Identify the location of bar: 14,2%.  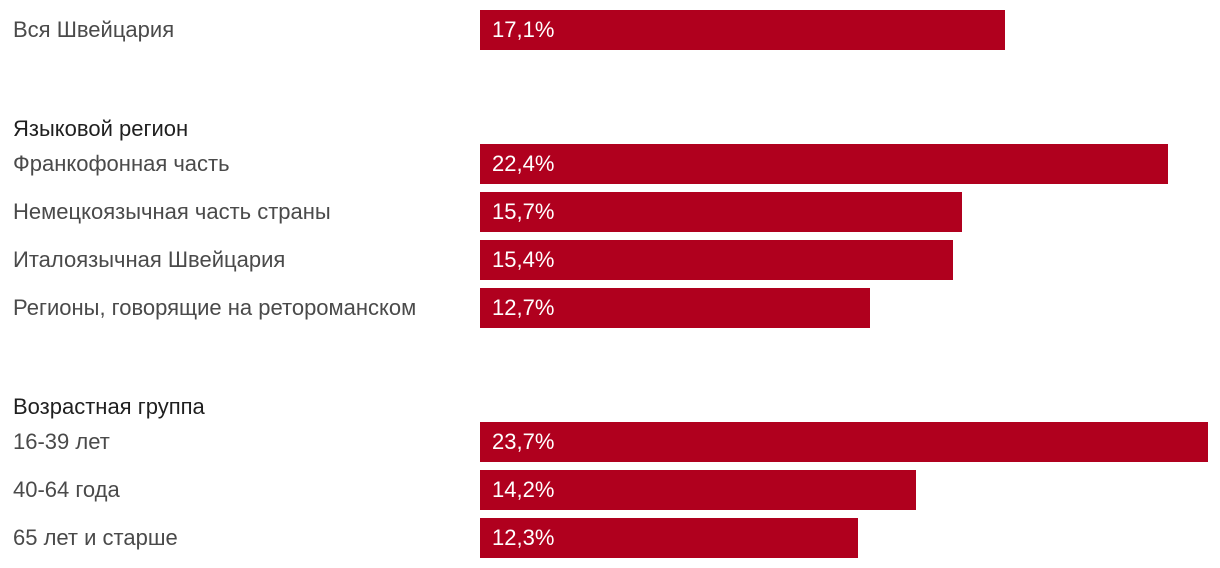
(698, 490).